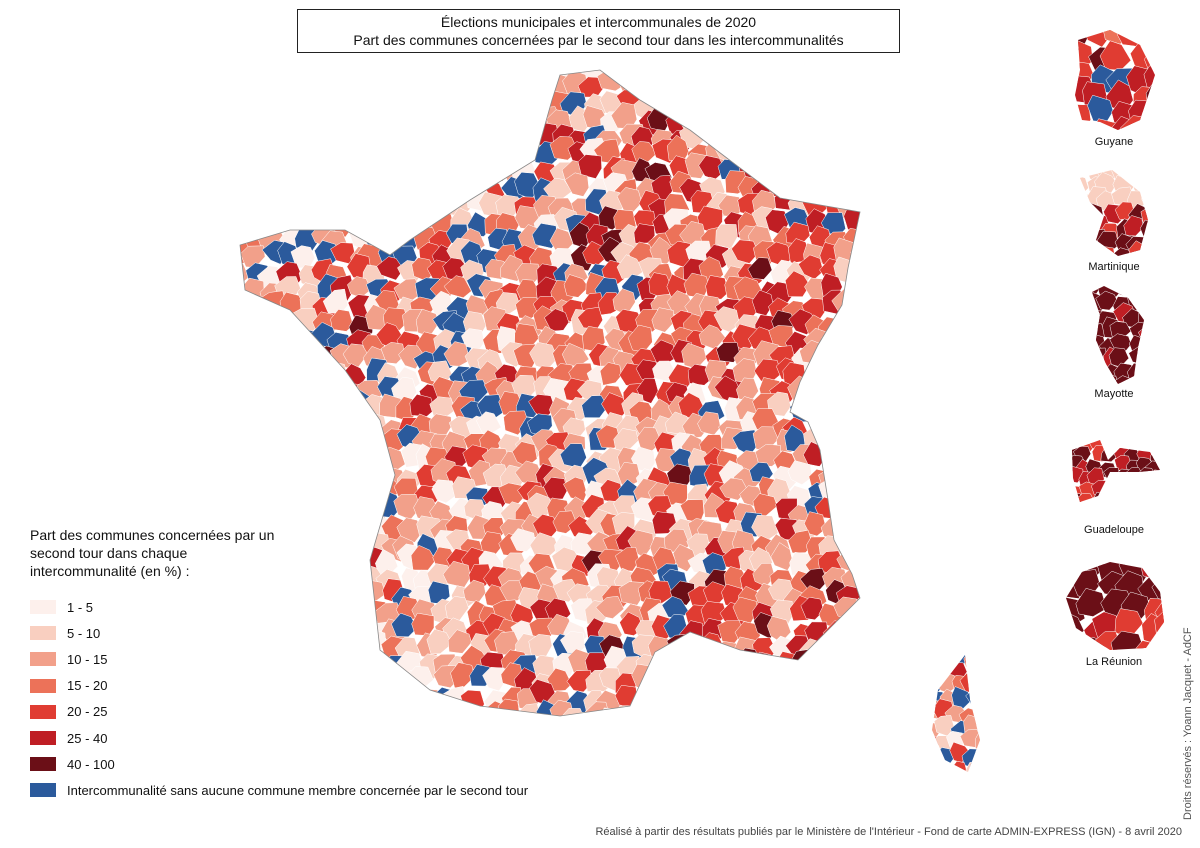 The width and height of the screenshot is (1200, 848). I want to click on inset-label-guadeloupe: Guadeloupe, so click(1114, 530).